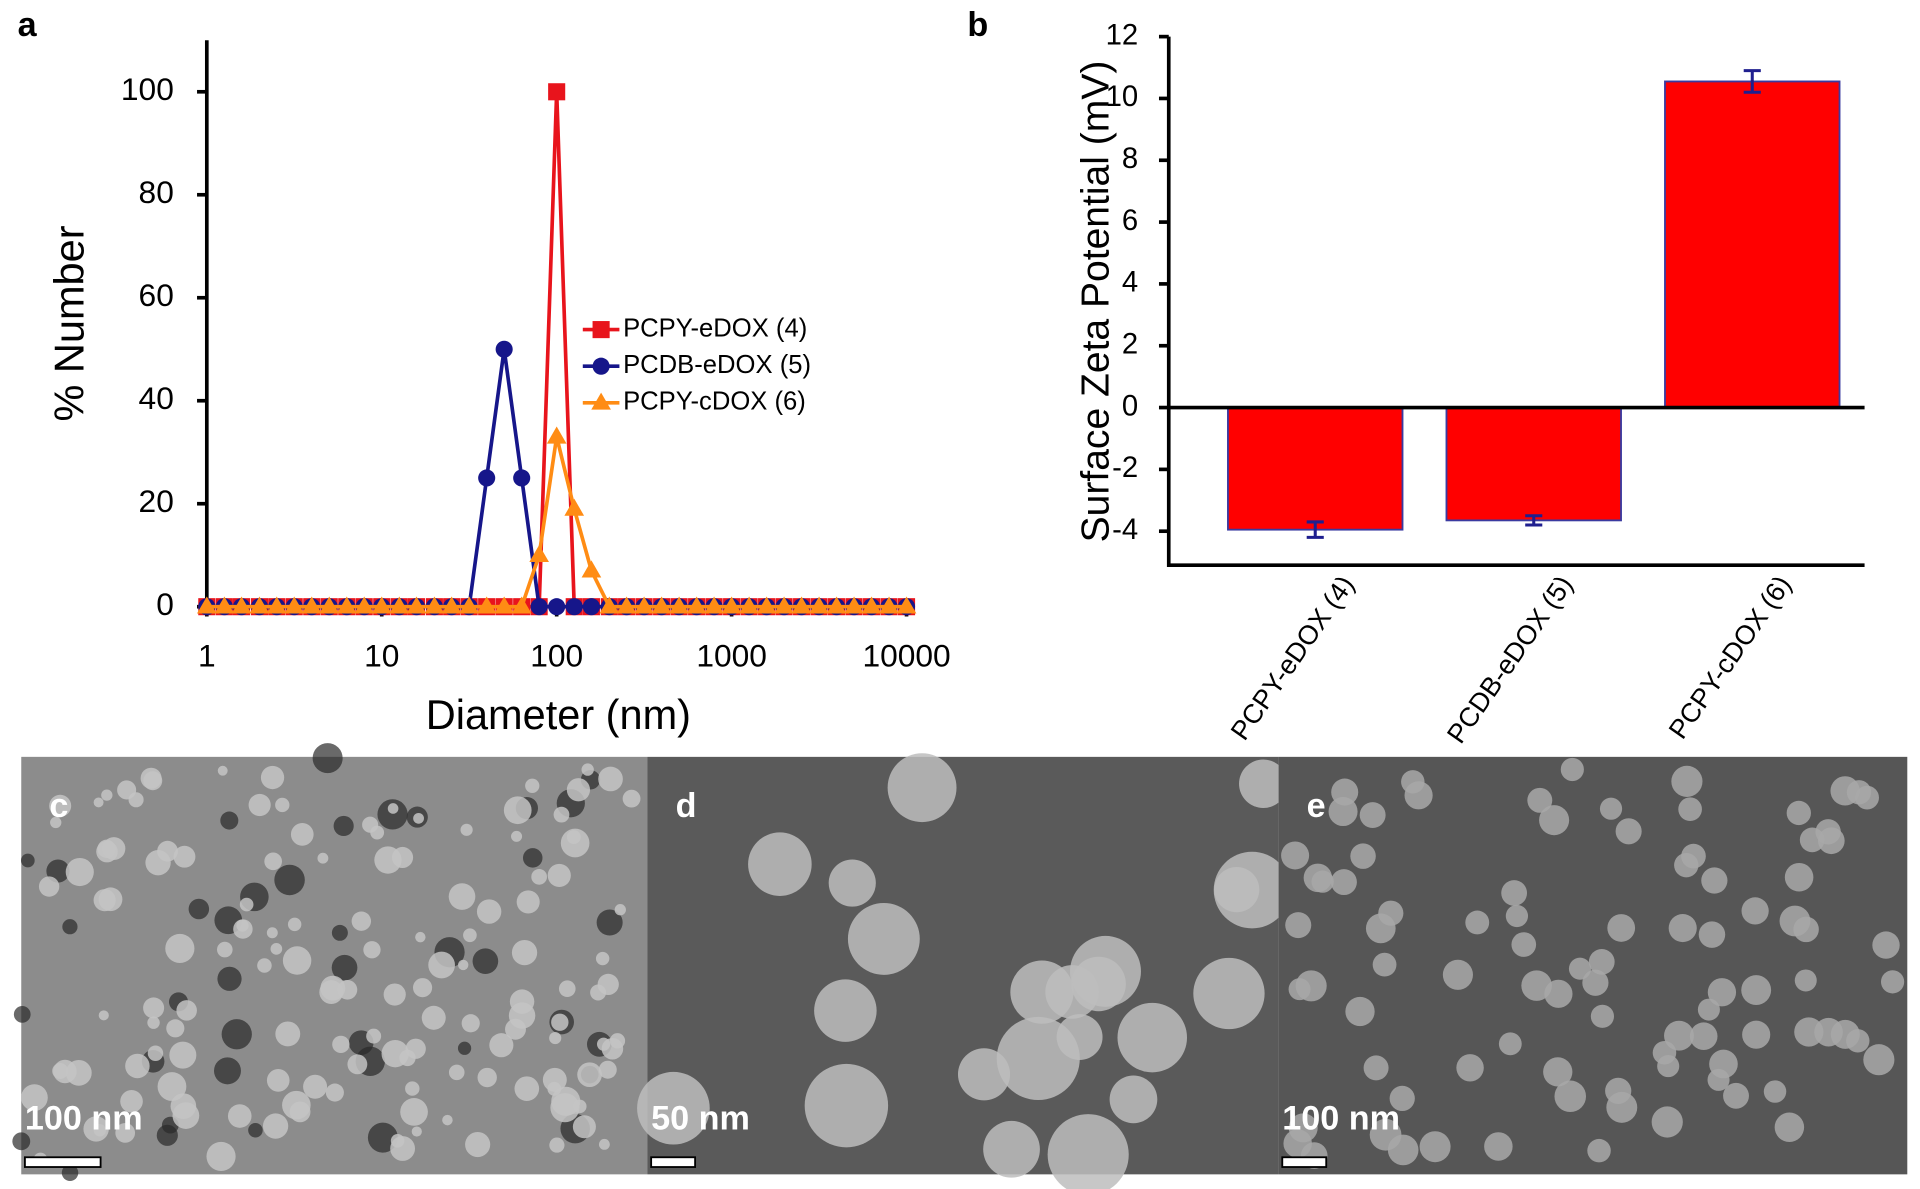 Image resolution: width=1920 pixels, height=1189 pixels. I want to click on panel-label: a, so click(28, 25).